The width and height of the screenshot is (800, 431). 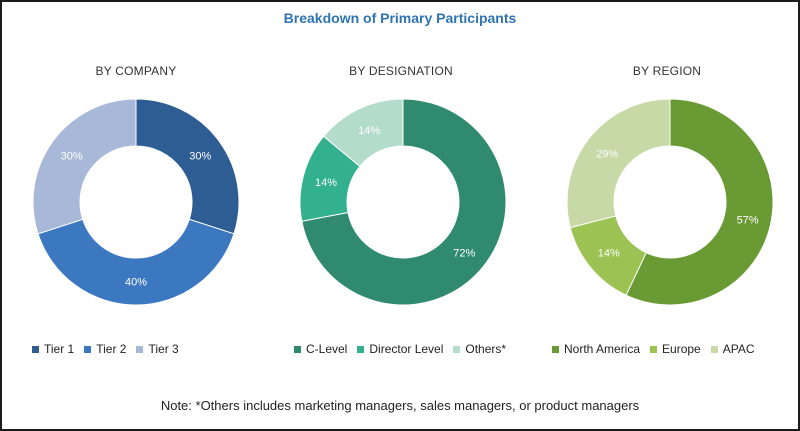 I want to click on legend-label: Tier 3, so click(x=163, y=349).